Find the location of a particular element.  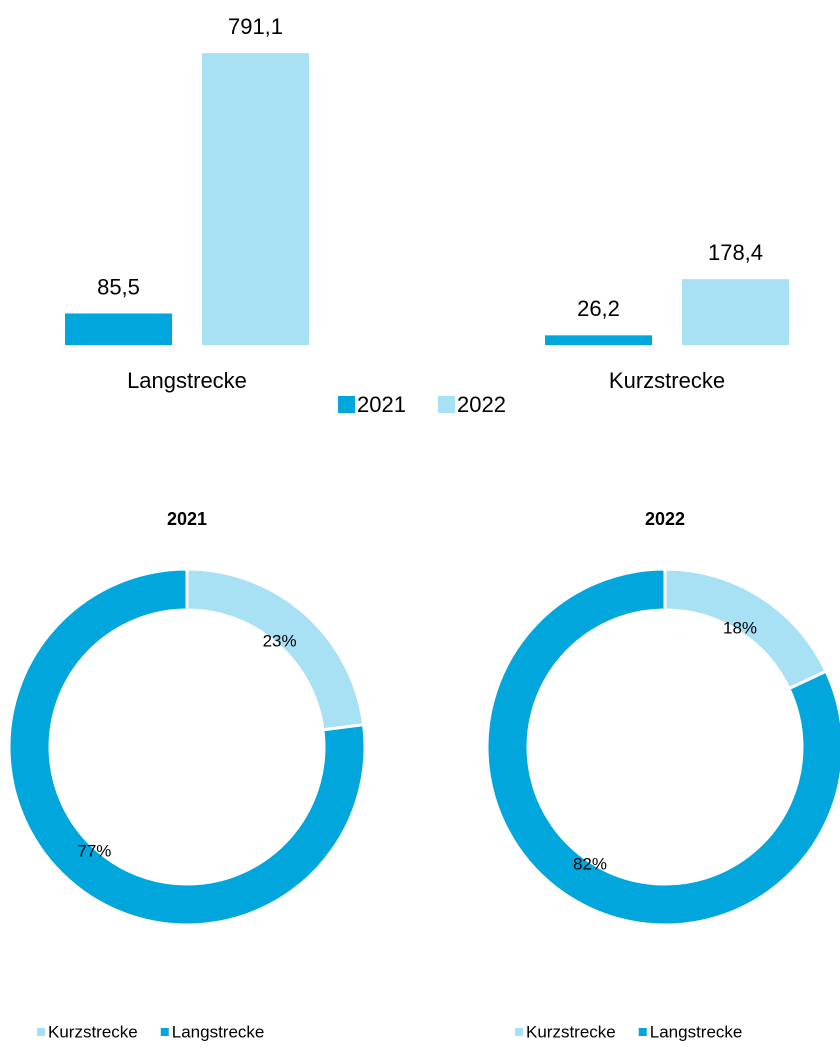

data-label: 82% is located at coordinates (590, 864).